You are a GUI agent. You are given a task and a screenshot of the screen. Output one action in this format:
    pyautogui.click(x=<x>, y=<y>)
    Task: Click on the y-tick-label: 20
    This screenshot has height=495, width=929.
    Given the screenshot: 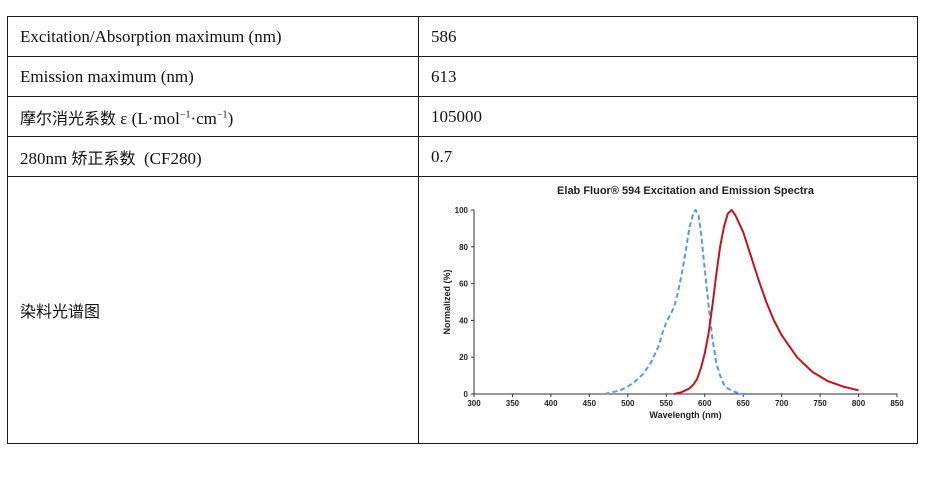 What is the action you would take?
    pyautogui.click(x=463, y=357)
    